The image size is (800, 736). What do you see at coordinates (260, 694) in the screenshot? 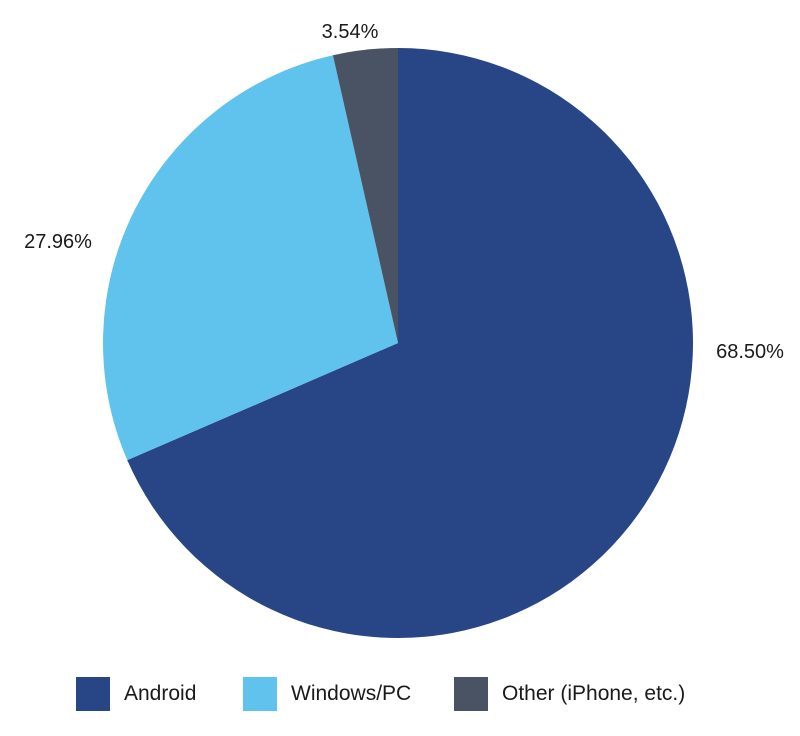
I see `legend-swatch-windows-pc` at bounding box center [260, 694].